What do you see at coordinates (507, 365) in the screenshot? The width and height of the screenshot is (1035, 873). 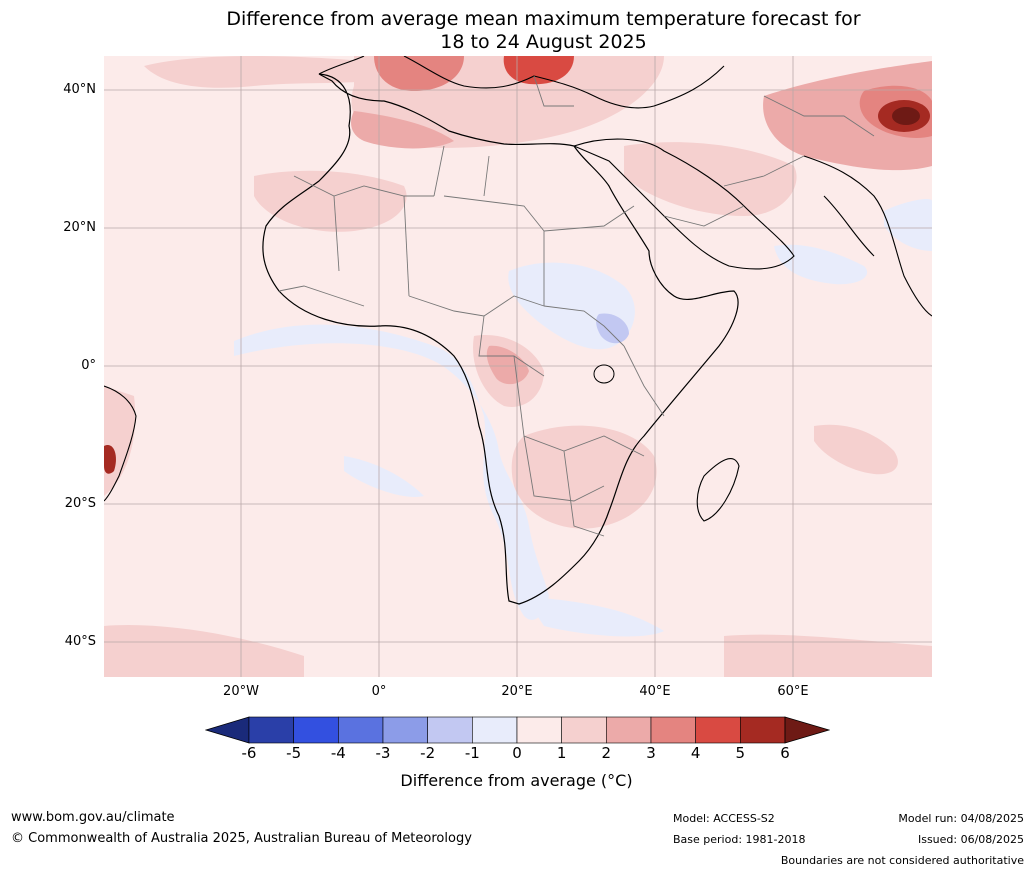 I see `warm-anomaly-congo-core` at bounding box center [507, 365].